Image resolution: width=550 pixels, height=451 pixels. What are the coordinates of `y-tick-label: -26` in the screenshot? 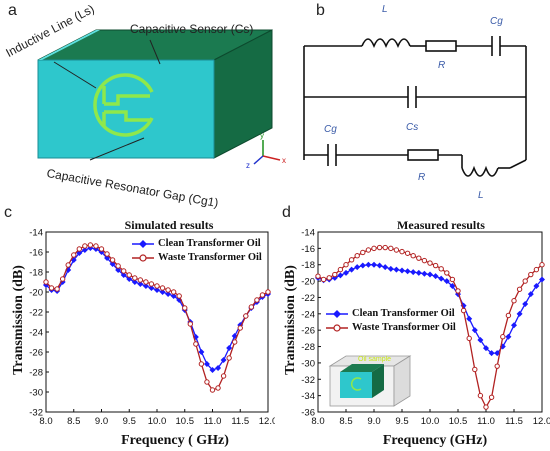 It's located at (36, 353).